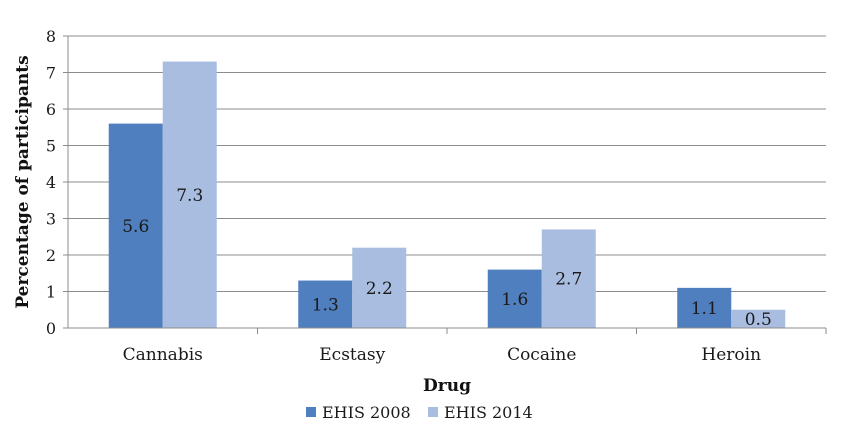 Image resolution: width=850 pixels, height=448 pixels. I want to click on y-tick-label: 6, so click(51, 109).